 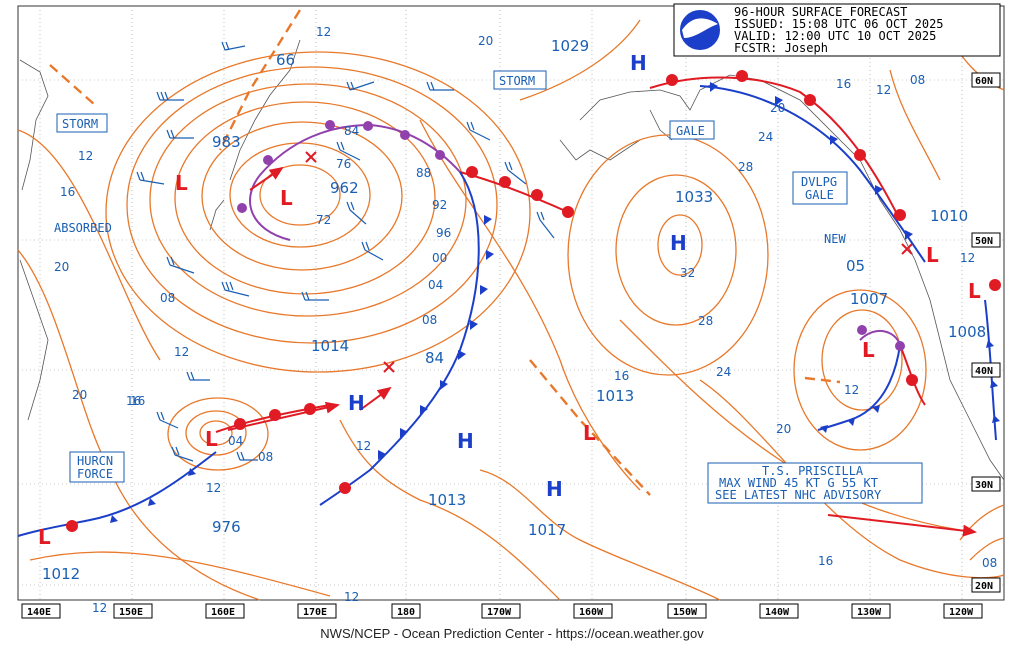 I want to click on low-center-7: L, so click(x=932, y=255).